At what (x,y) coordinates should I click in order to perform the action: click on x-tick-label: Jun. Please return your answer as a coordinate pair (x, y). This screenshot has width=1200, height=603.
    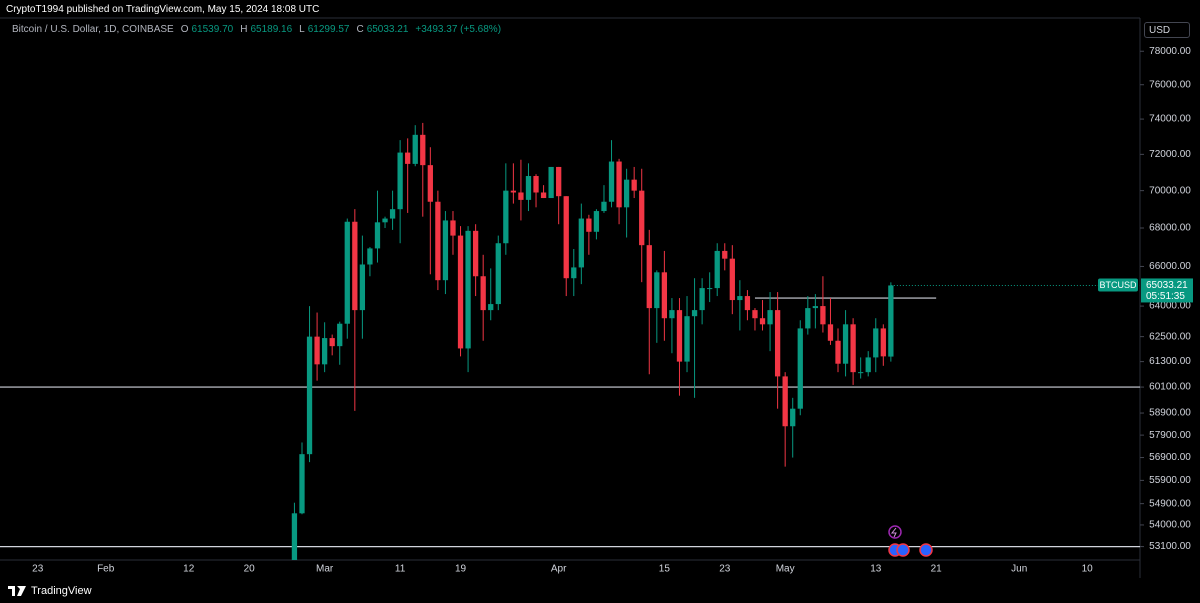
    Looking at the image, I should click on (1019, 569).